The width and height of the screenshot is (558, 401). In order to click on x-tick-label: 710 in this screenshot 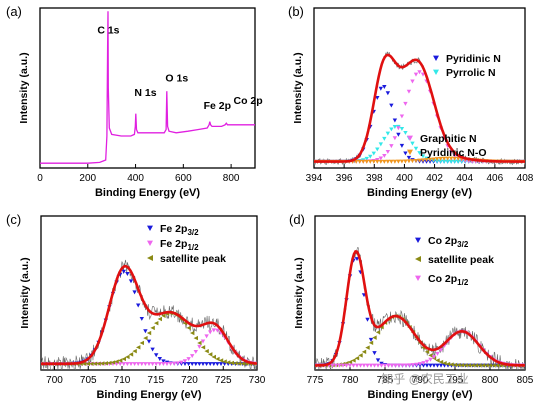, I will do `click(122, 380)`.